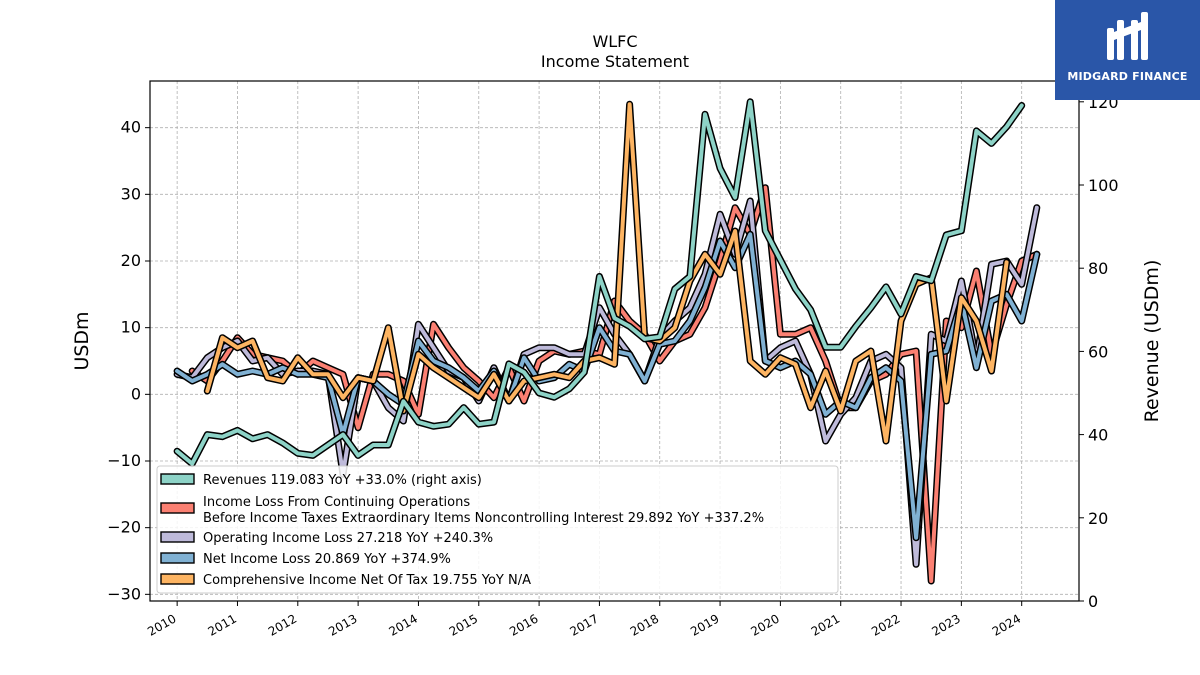  I want to click on y-right-tick-label: 80, so click(1098, 268).